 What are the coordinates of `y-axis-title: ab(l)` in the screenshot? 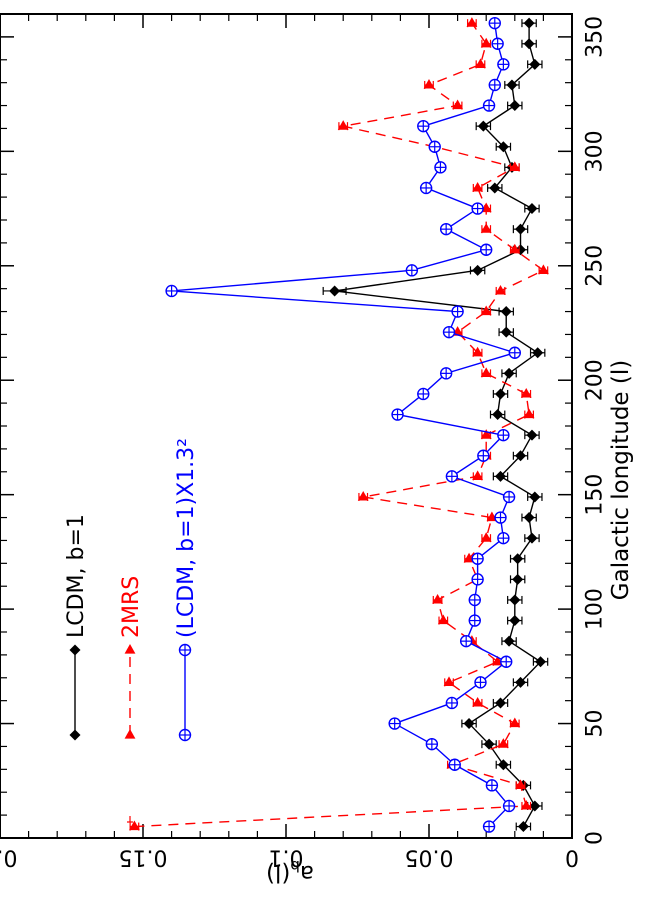 It's located at (290, 871).